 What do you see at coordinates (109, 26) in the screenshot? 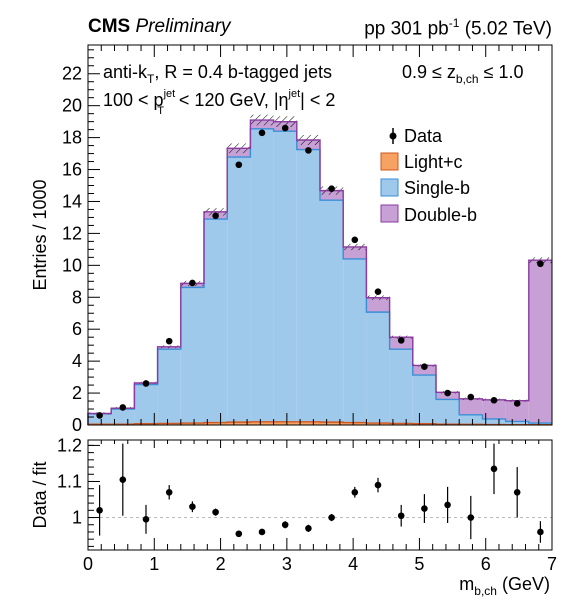
I see `experiment-name: CMS` at bounding box center [109, 26].